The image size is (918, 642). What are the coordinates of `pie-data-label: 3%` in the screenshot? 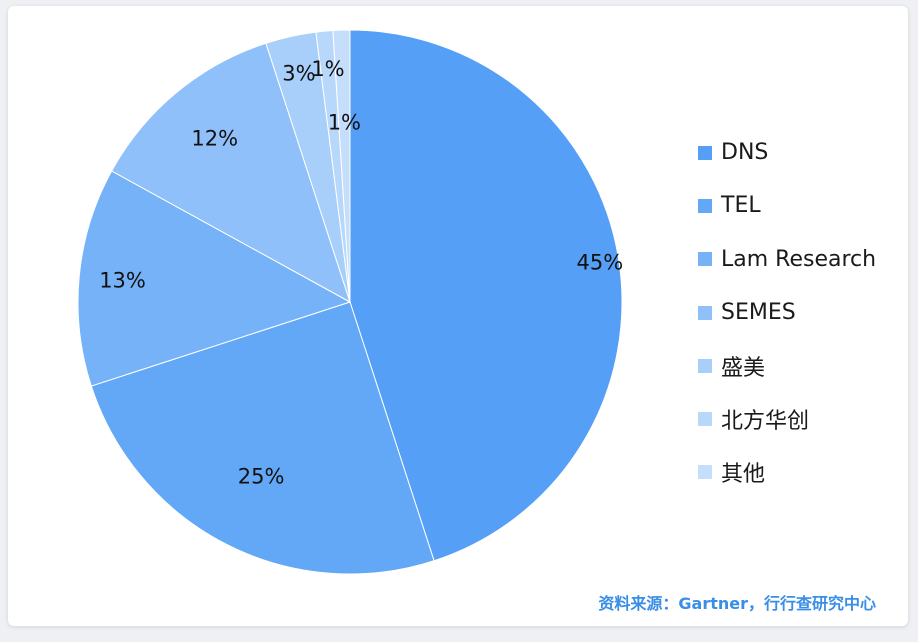 It's located at (298, 74).